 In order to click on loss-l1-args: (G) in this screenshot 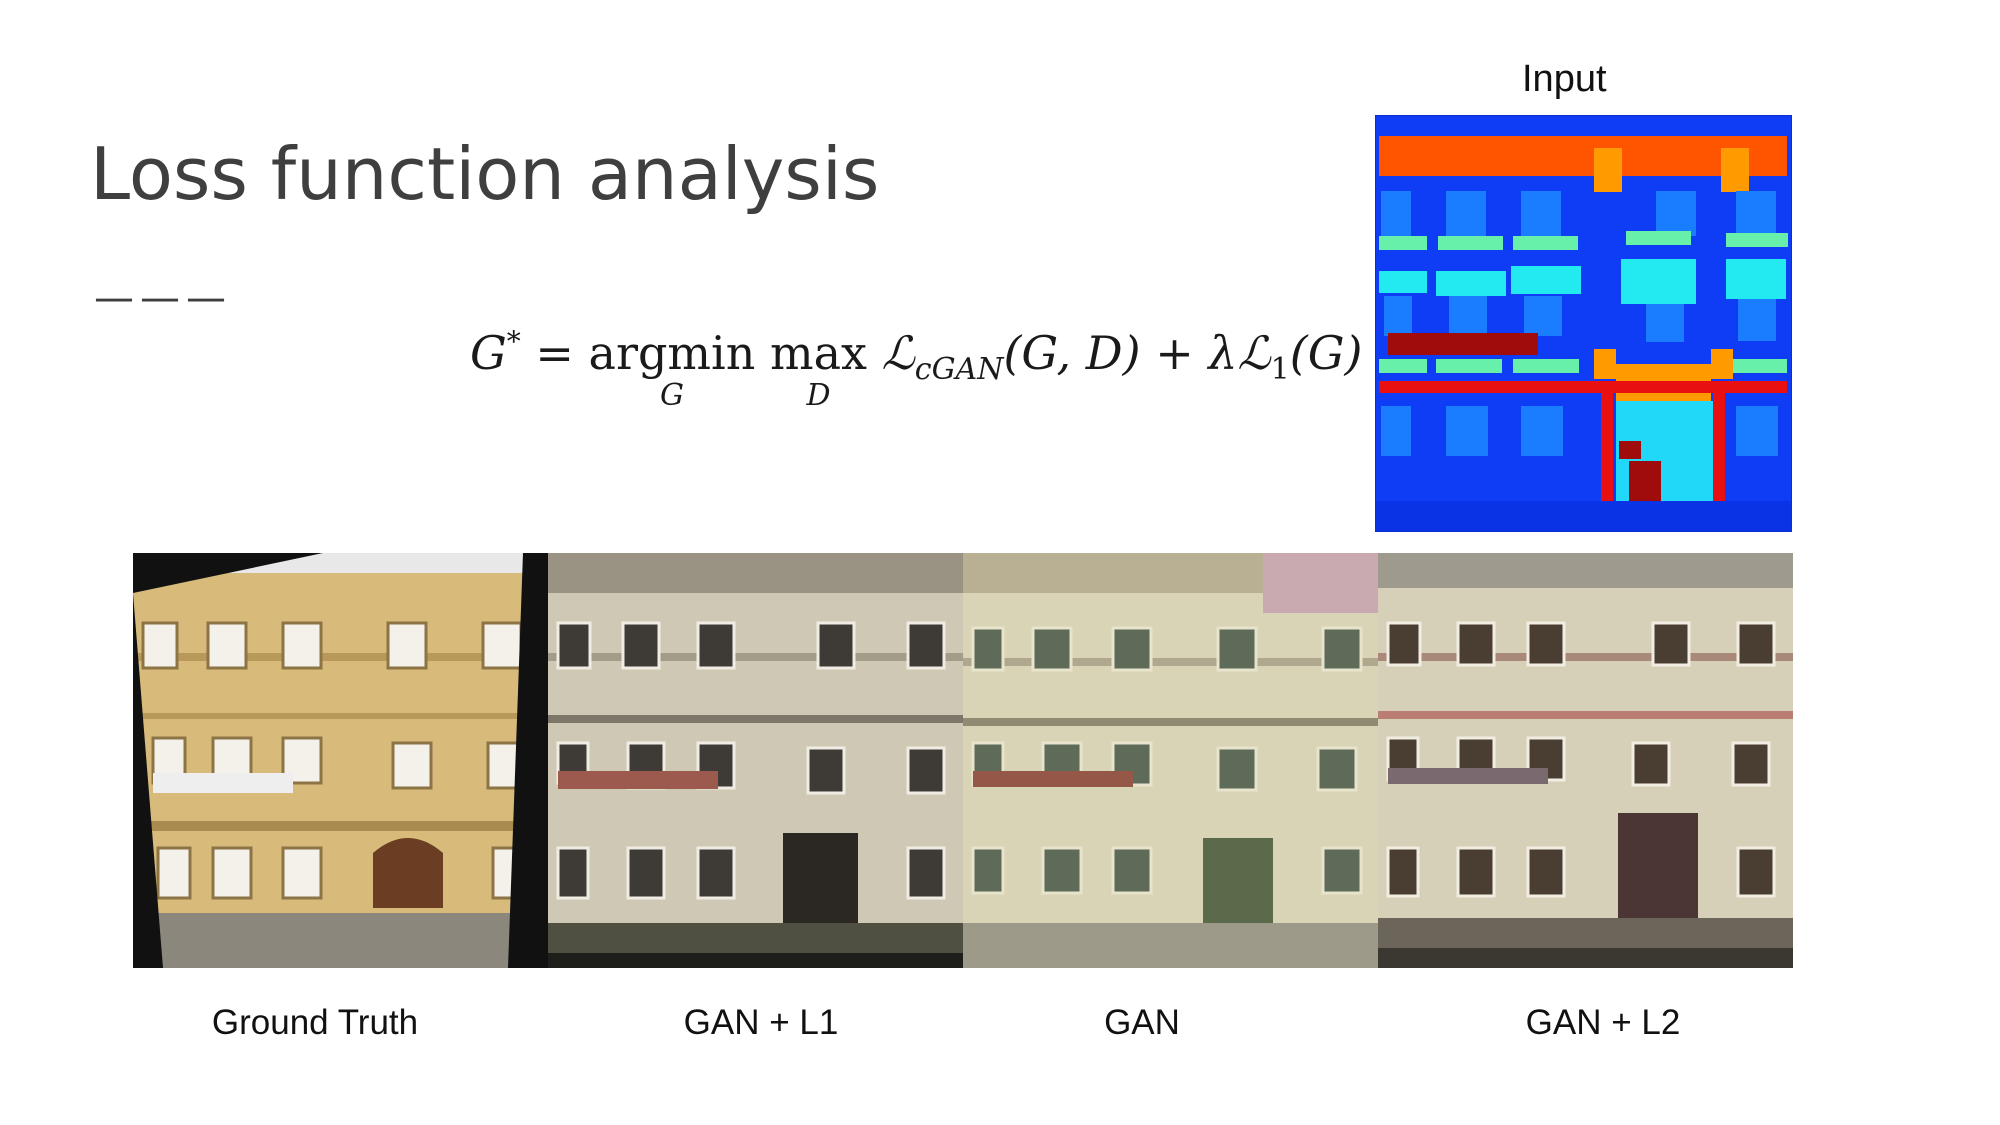, I will do `click(1326, 353)`.